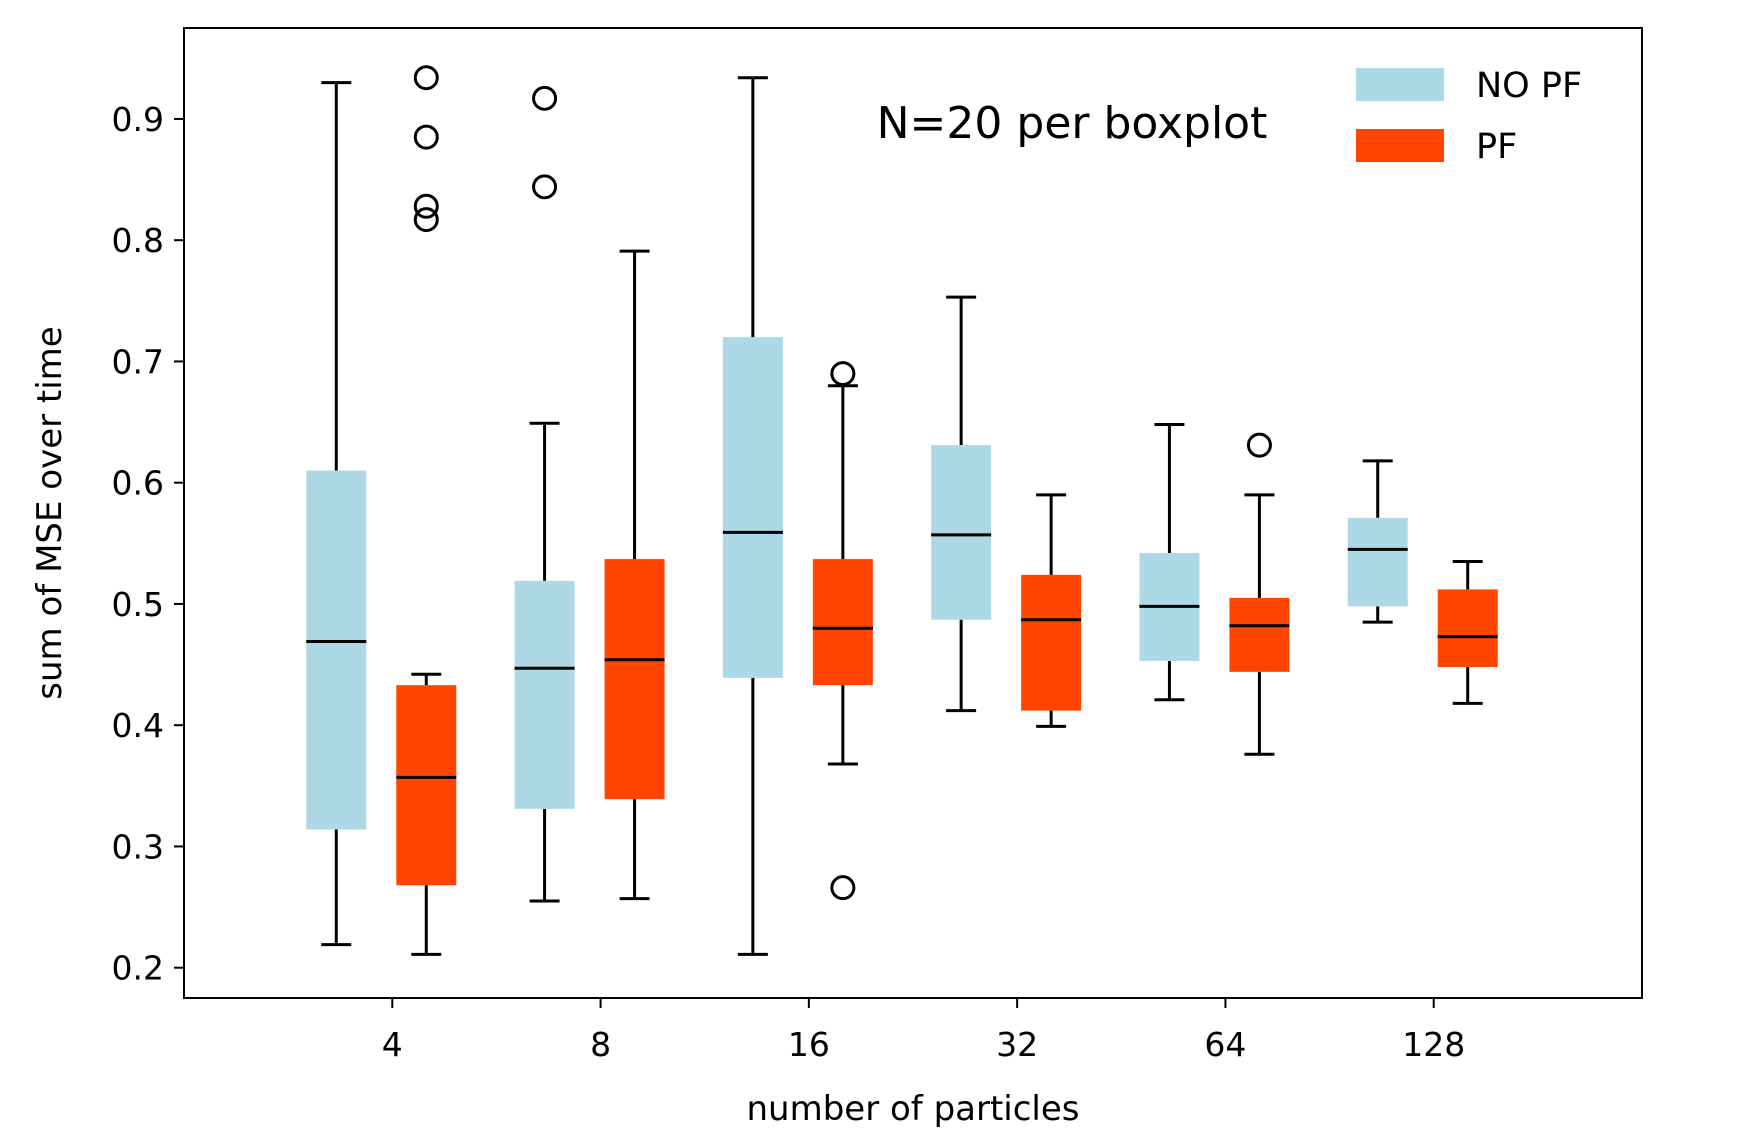  I want to click on y-tick-label: 0.5, so click(138, 604).